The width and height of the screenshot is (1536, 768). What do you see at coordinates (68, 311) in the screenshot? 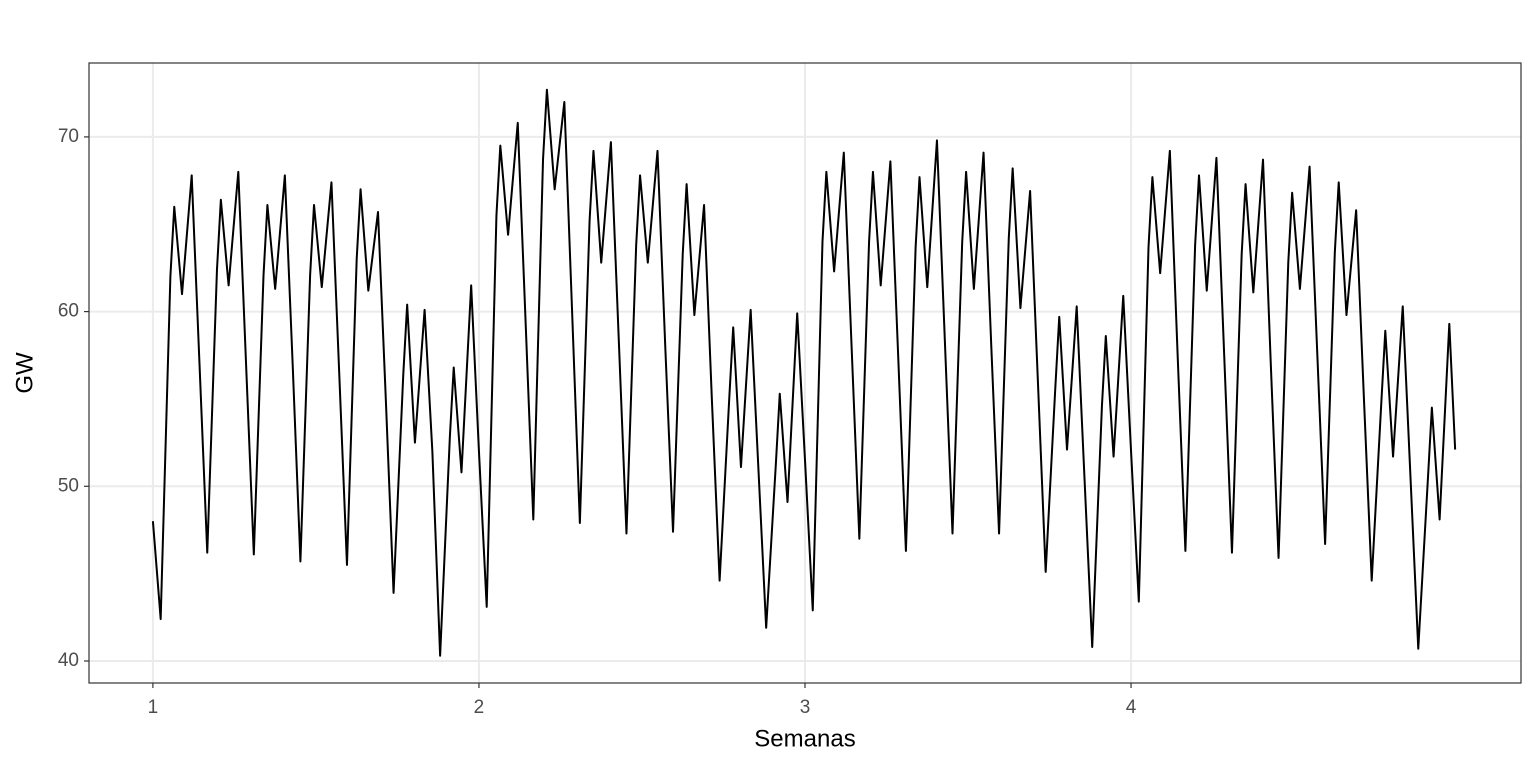
I see `y-tick-label: 60` at bounding box center [68, 311].